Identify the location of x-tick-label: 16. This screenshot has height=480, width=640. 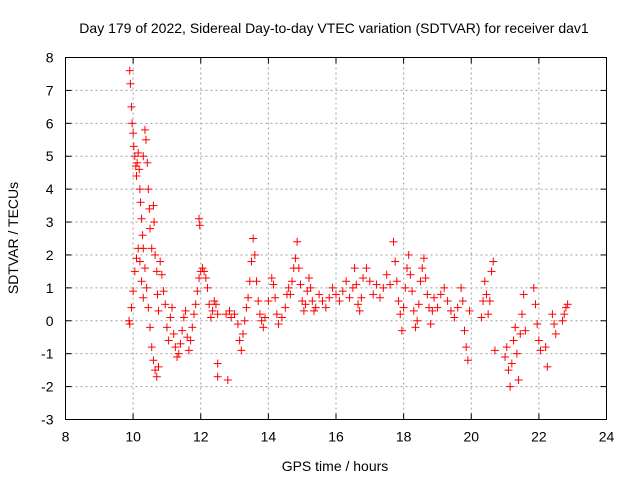
(336, 437).